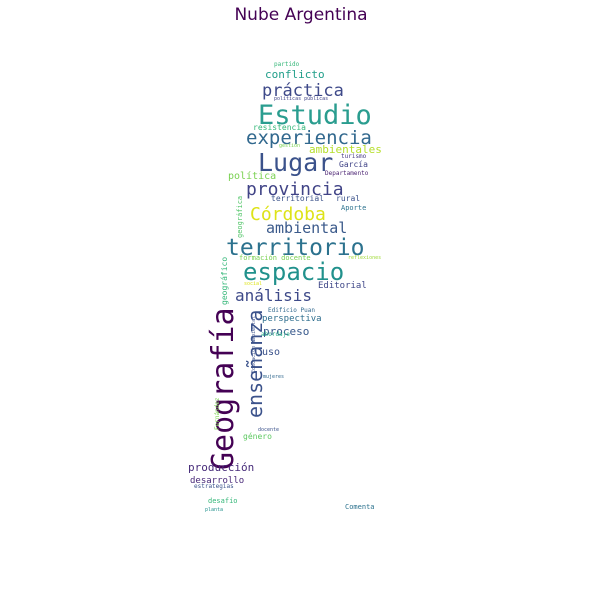 The width and height of the screenshot is (602, 612). What do you see at coordinates (347, 173) in the screenshot?
I see `word-32: Departamento` at bounding box center [347, 173].